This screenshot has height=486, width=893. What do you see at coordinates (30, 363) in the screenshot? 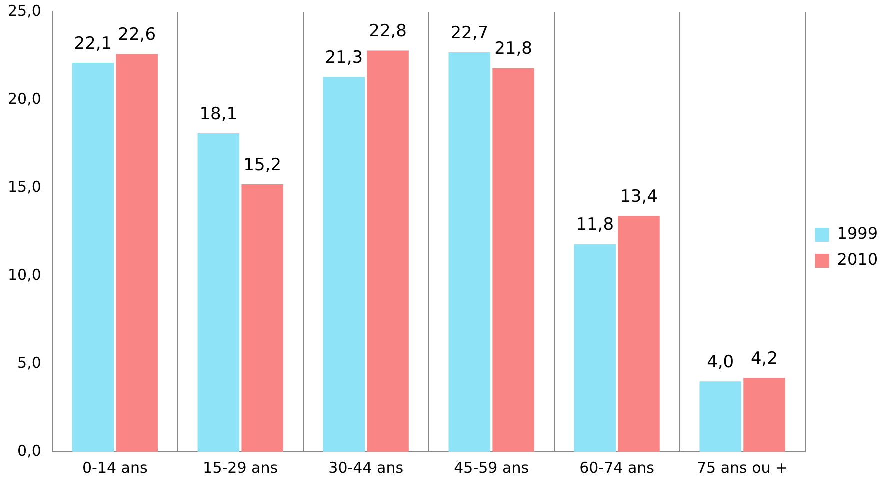
I see `y-tick-label: 5,0` at bounding box center [30, 363].